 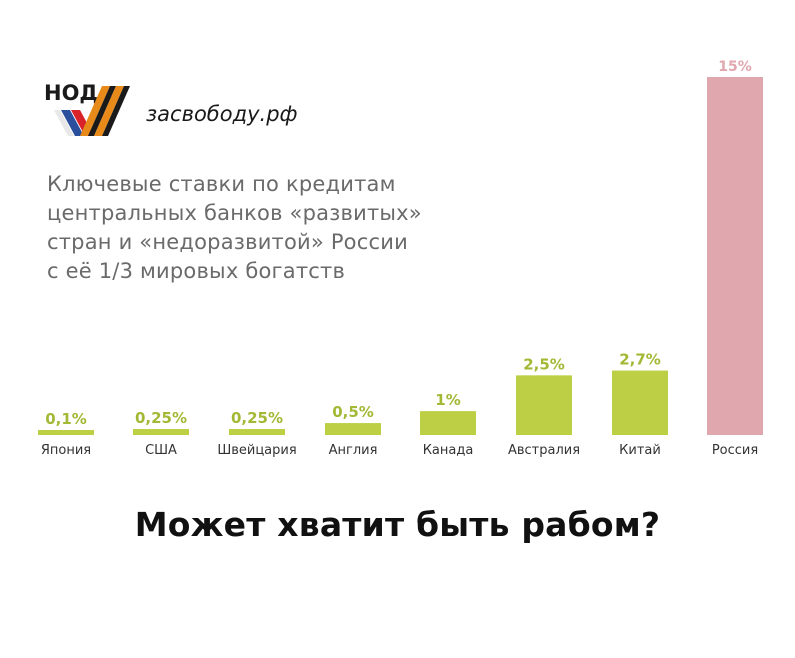 What do you see at coordinates (397, 524) in the screenshot?
I see `slogan: Может хватит быть рабом?` at bounding box center [397, 524].